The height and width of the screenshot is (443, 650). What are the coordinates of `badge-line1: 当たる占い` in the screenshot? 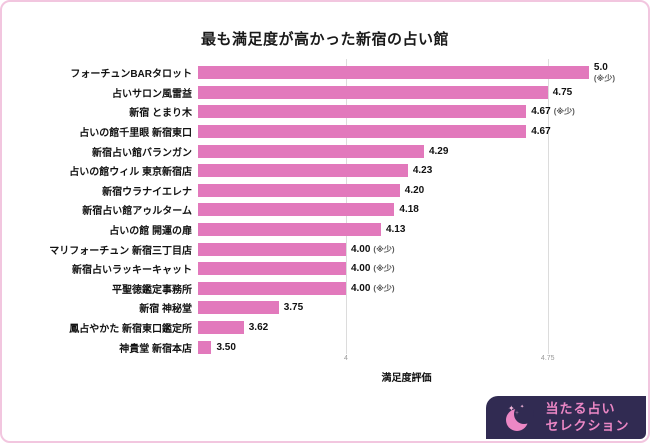 It's located at (580, 409).